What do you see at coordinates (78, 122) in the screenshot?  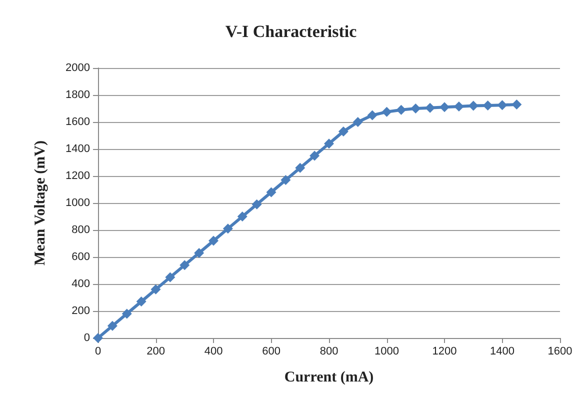 I see `y-tick-label: 1600` at bounding box center [78, 122].